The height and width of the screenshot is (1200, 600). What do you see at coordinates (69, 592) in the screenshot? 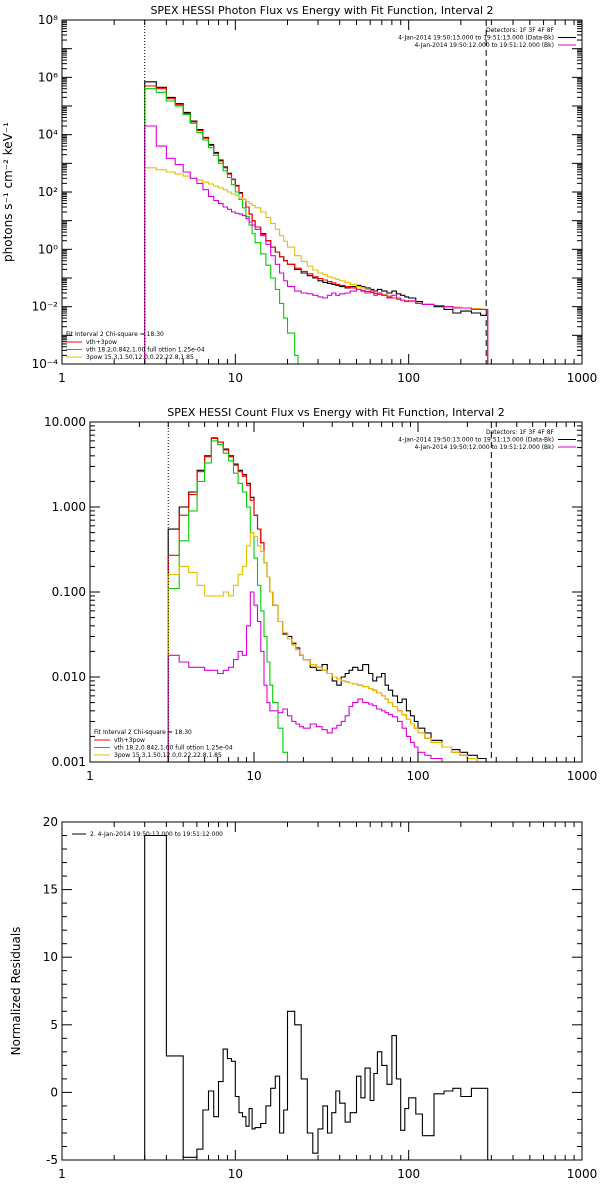
I see `y-tick-label: 0.100` at bounding box center [69, 592].